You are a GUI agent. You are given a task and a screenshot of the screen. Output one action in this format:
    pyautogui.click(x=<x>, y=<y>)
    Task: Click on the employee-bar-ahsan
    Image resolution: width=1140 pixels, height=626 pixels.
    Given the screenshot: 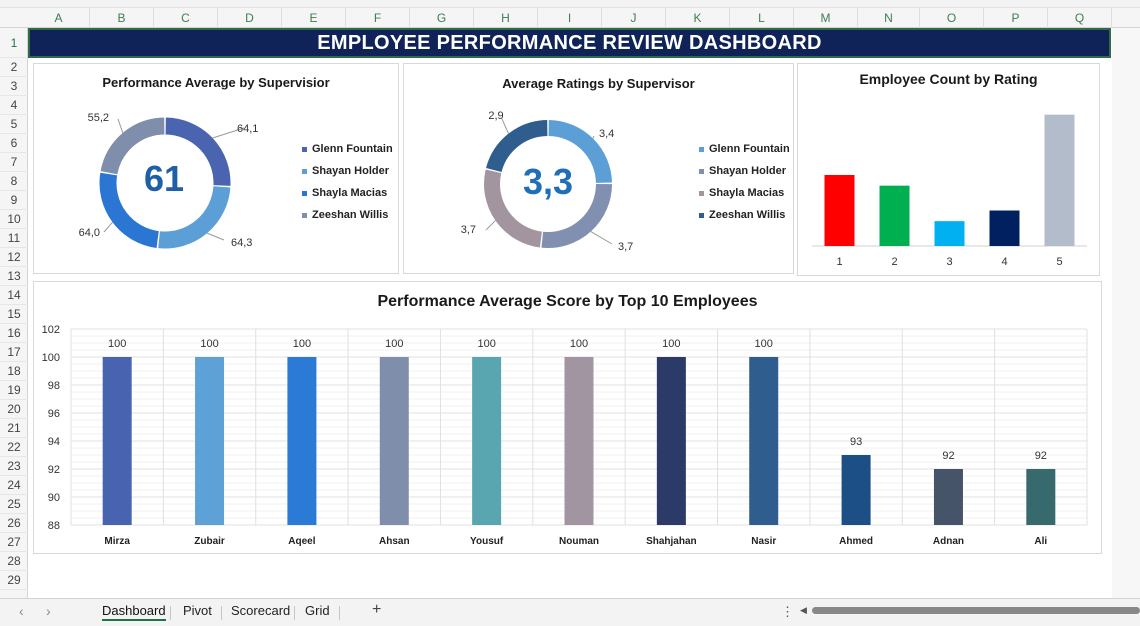 What is the action you would take?
    pyautogui.click(x=394, y=441)
    